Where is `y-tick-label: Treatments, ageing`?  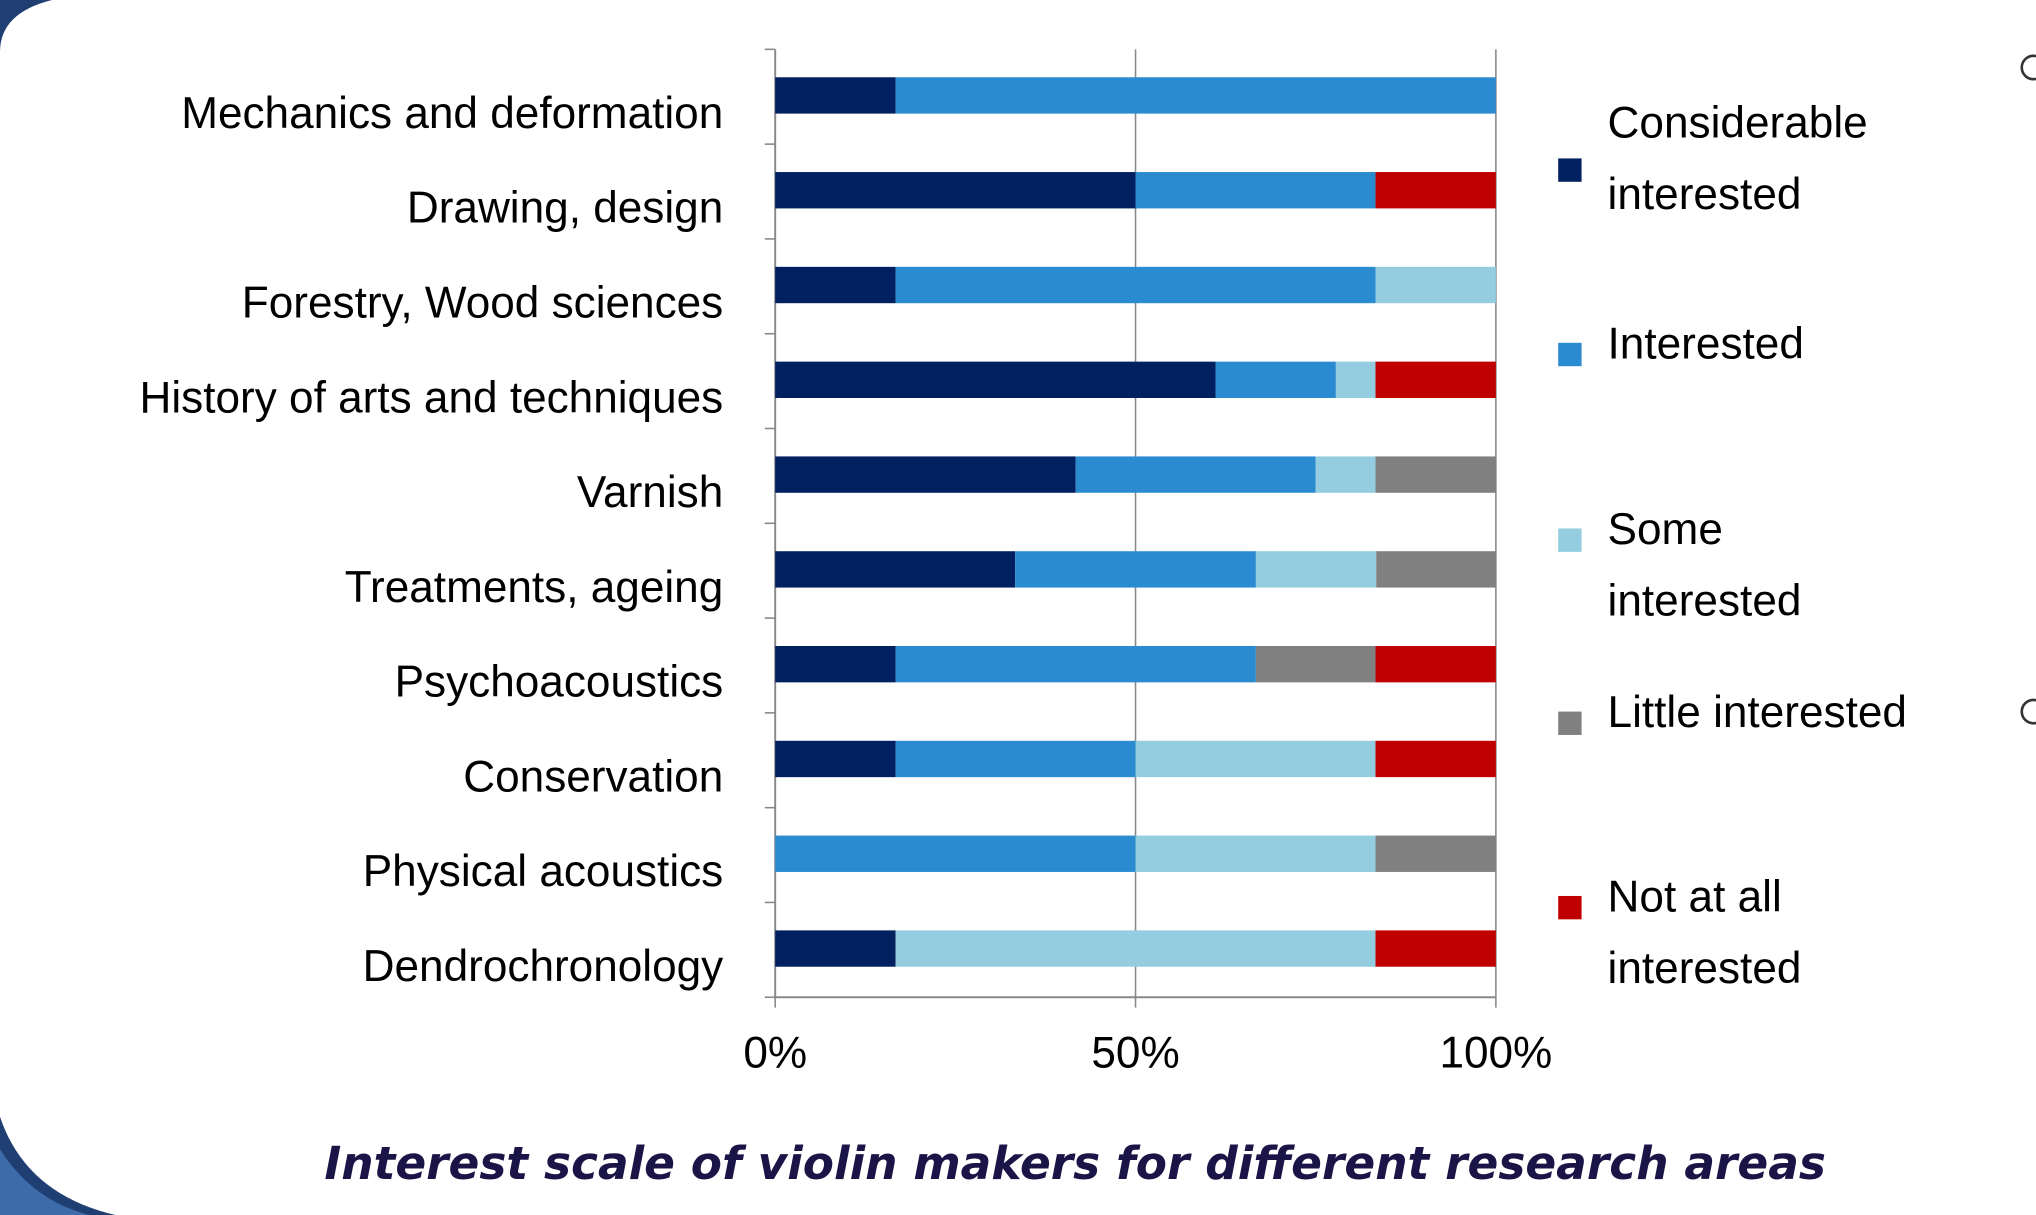 y-tick-label: Treatments, ageing is located at coordinates (534, 587).